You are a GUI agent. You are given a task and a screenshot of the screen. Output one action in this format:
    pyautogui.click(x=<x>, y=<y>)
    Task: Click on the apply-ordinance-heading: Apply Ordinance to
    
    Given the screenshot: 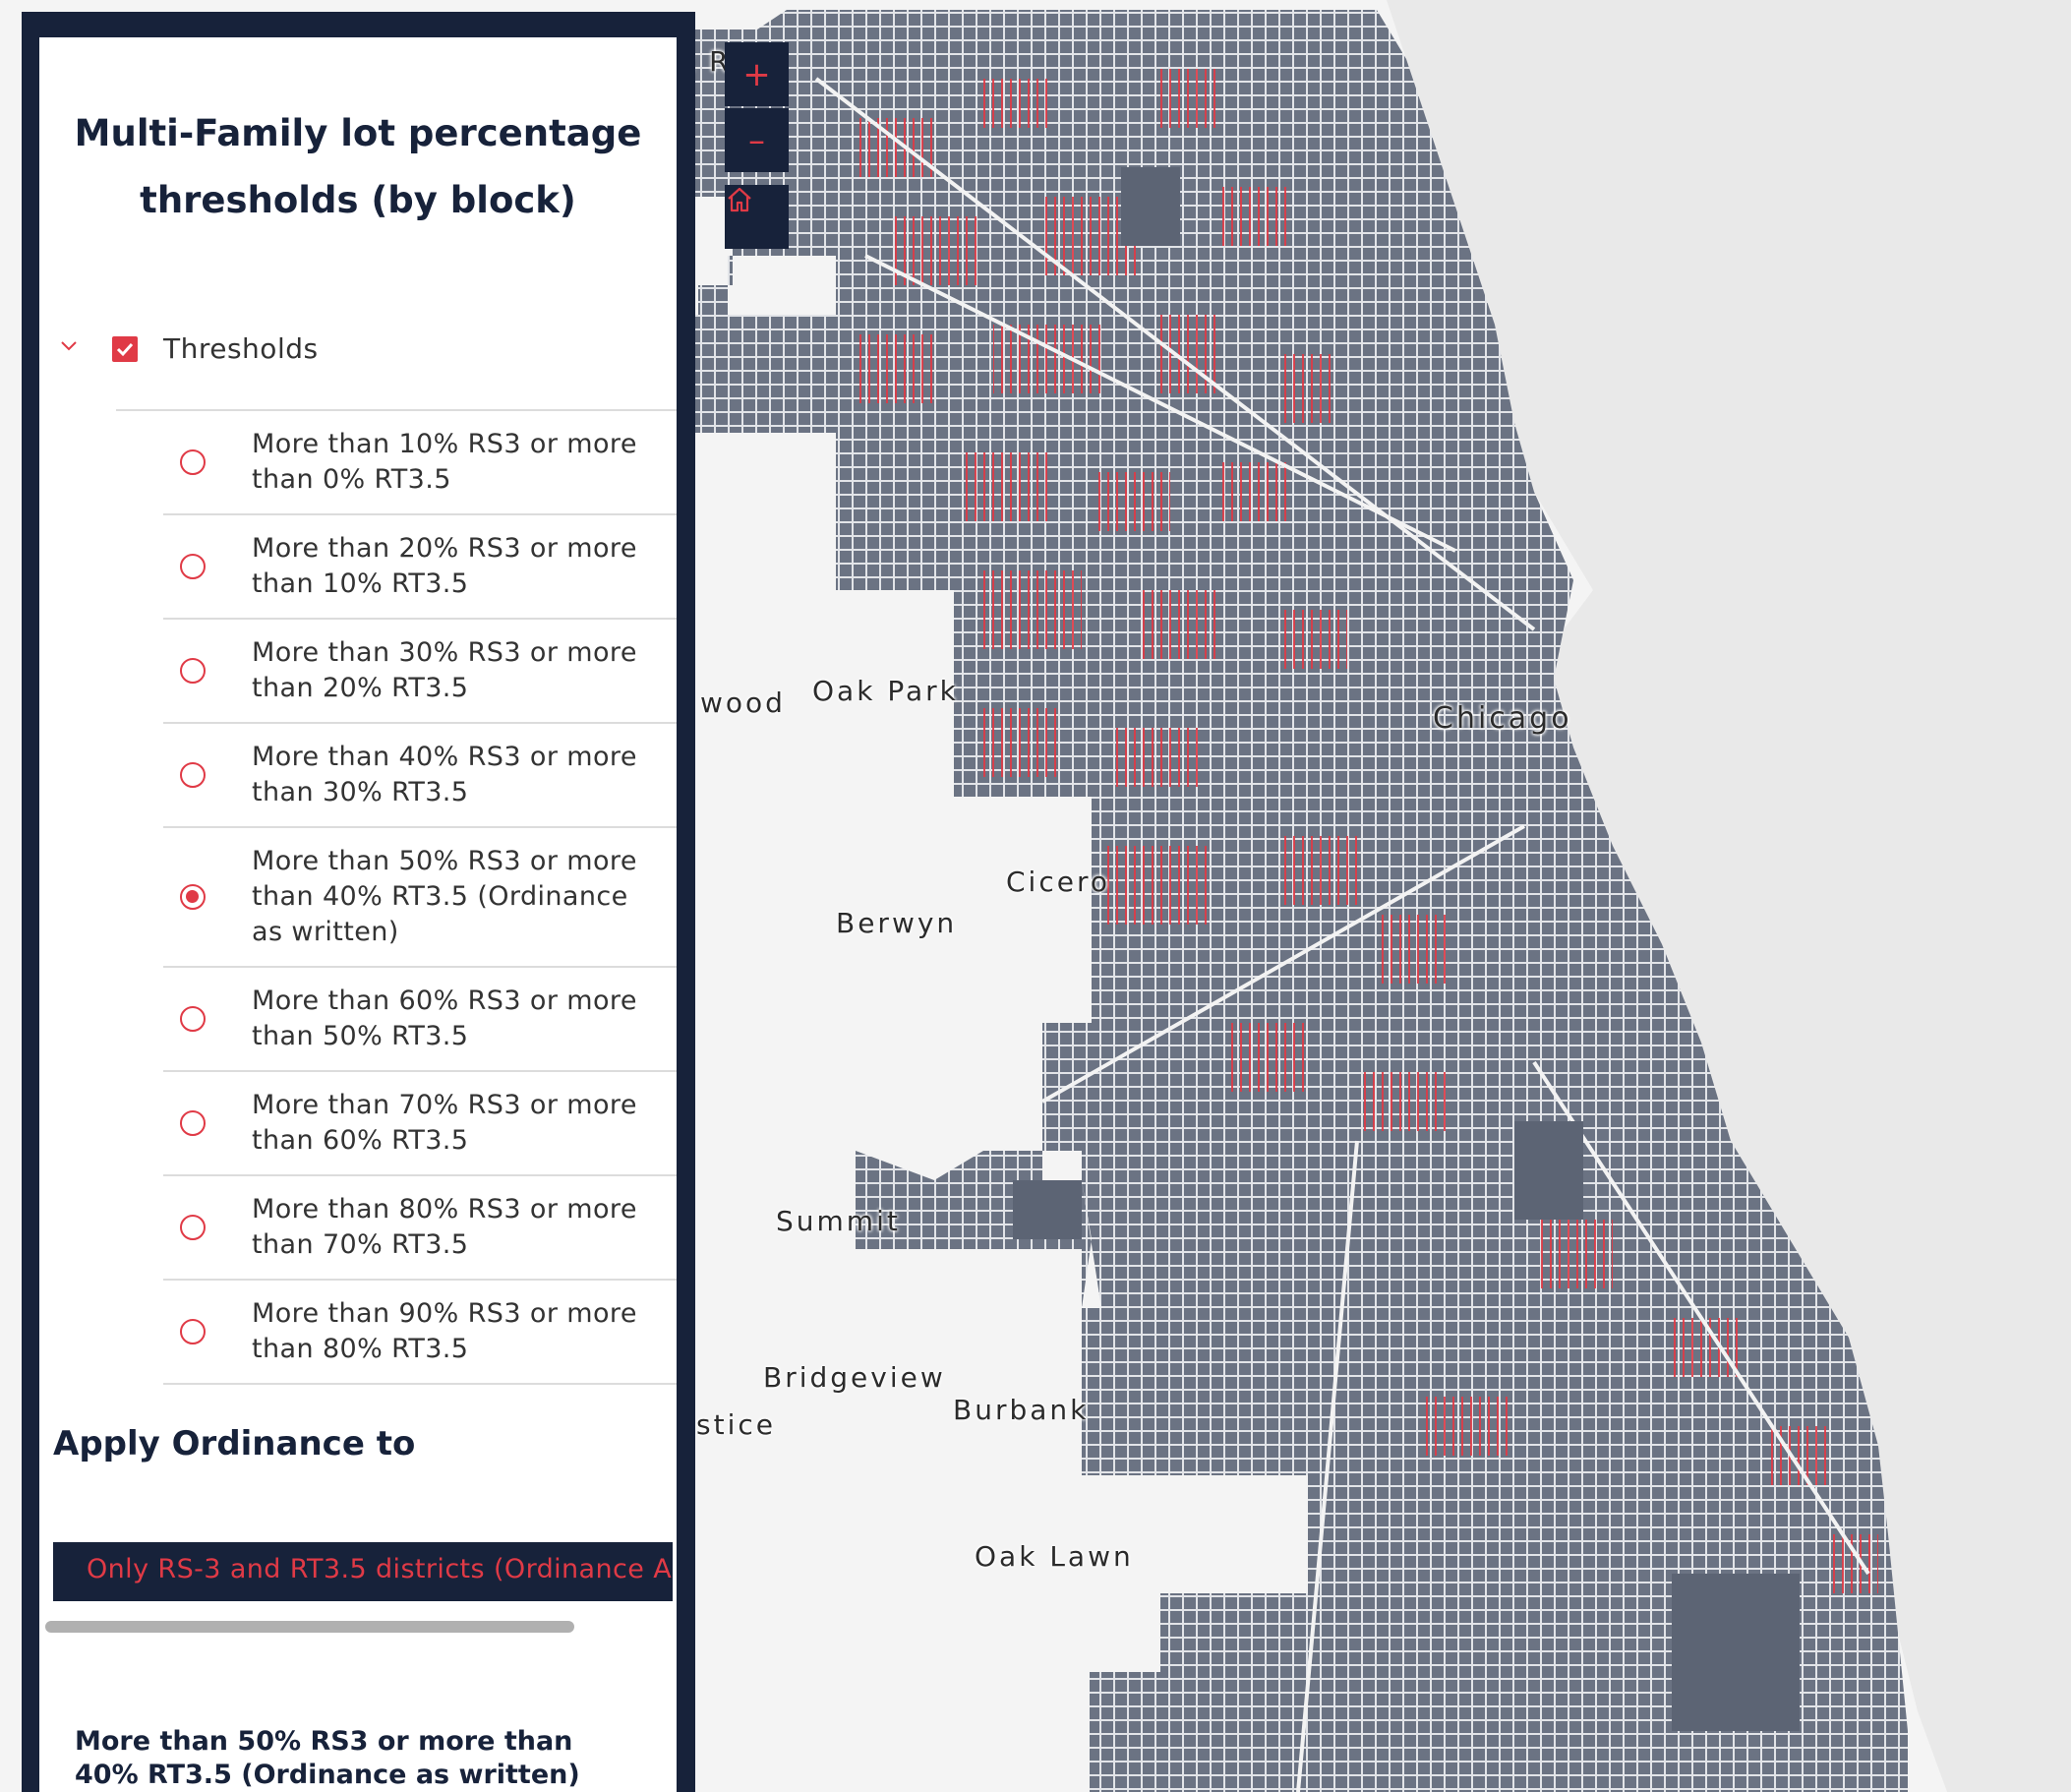 What is the action you would take?
    pyautogui.click(x=235, y=1443)
    